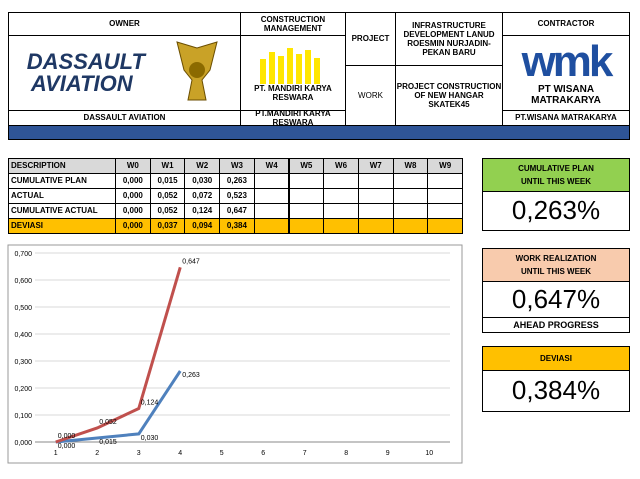 The image size is (640, 479). Describe the element at coordinates (237, 166) in the screenshot. I see `table-header: W3` at that location.